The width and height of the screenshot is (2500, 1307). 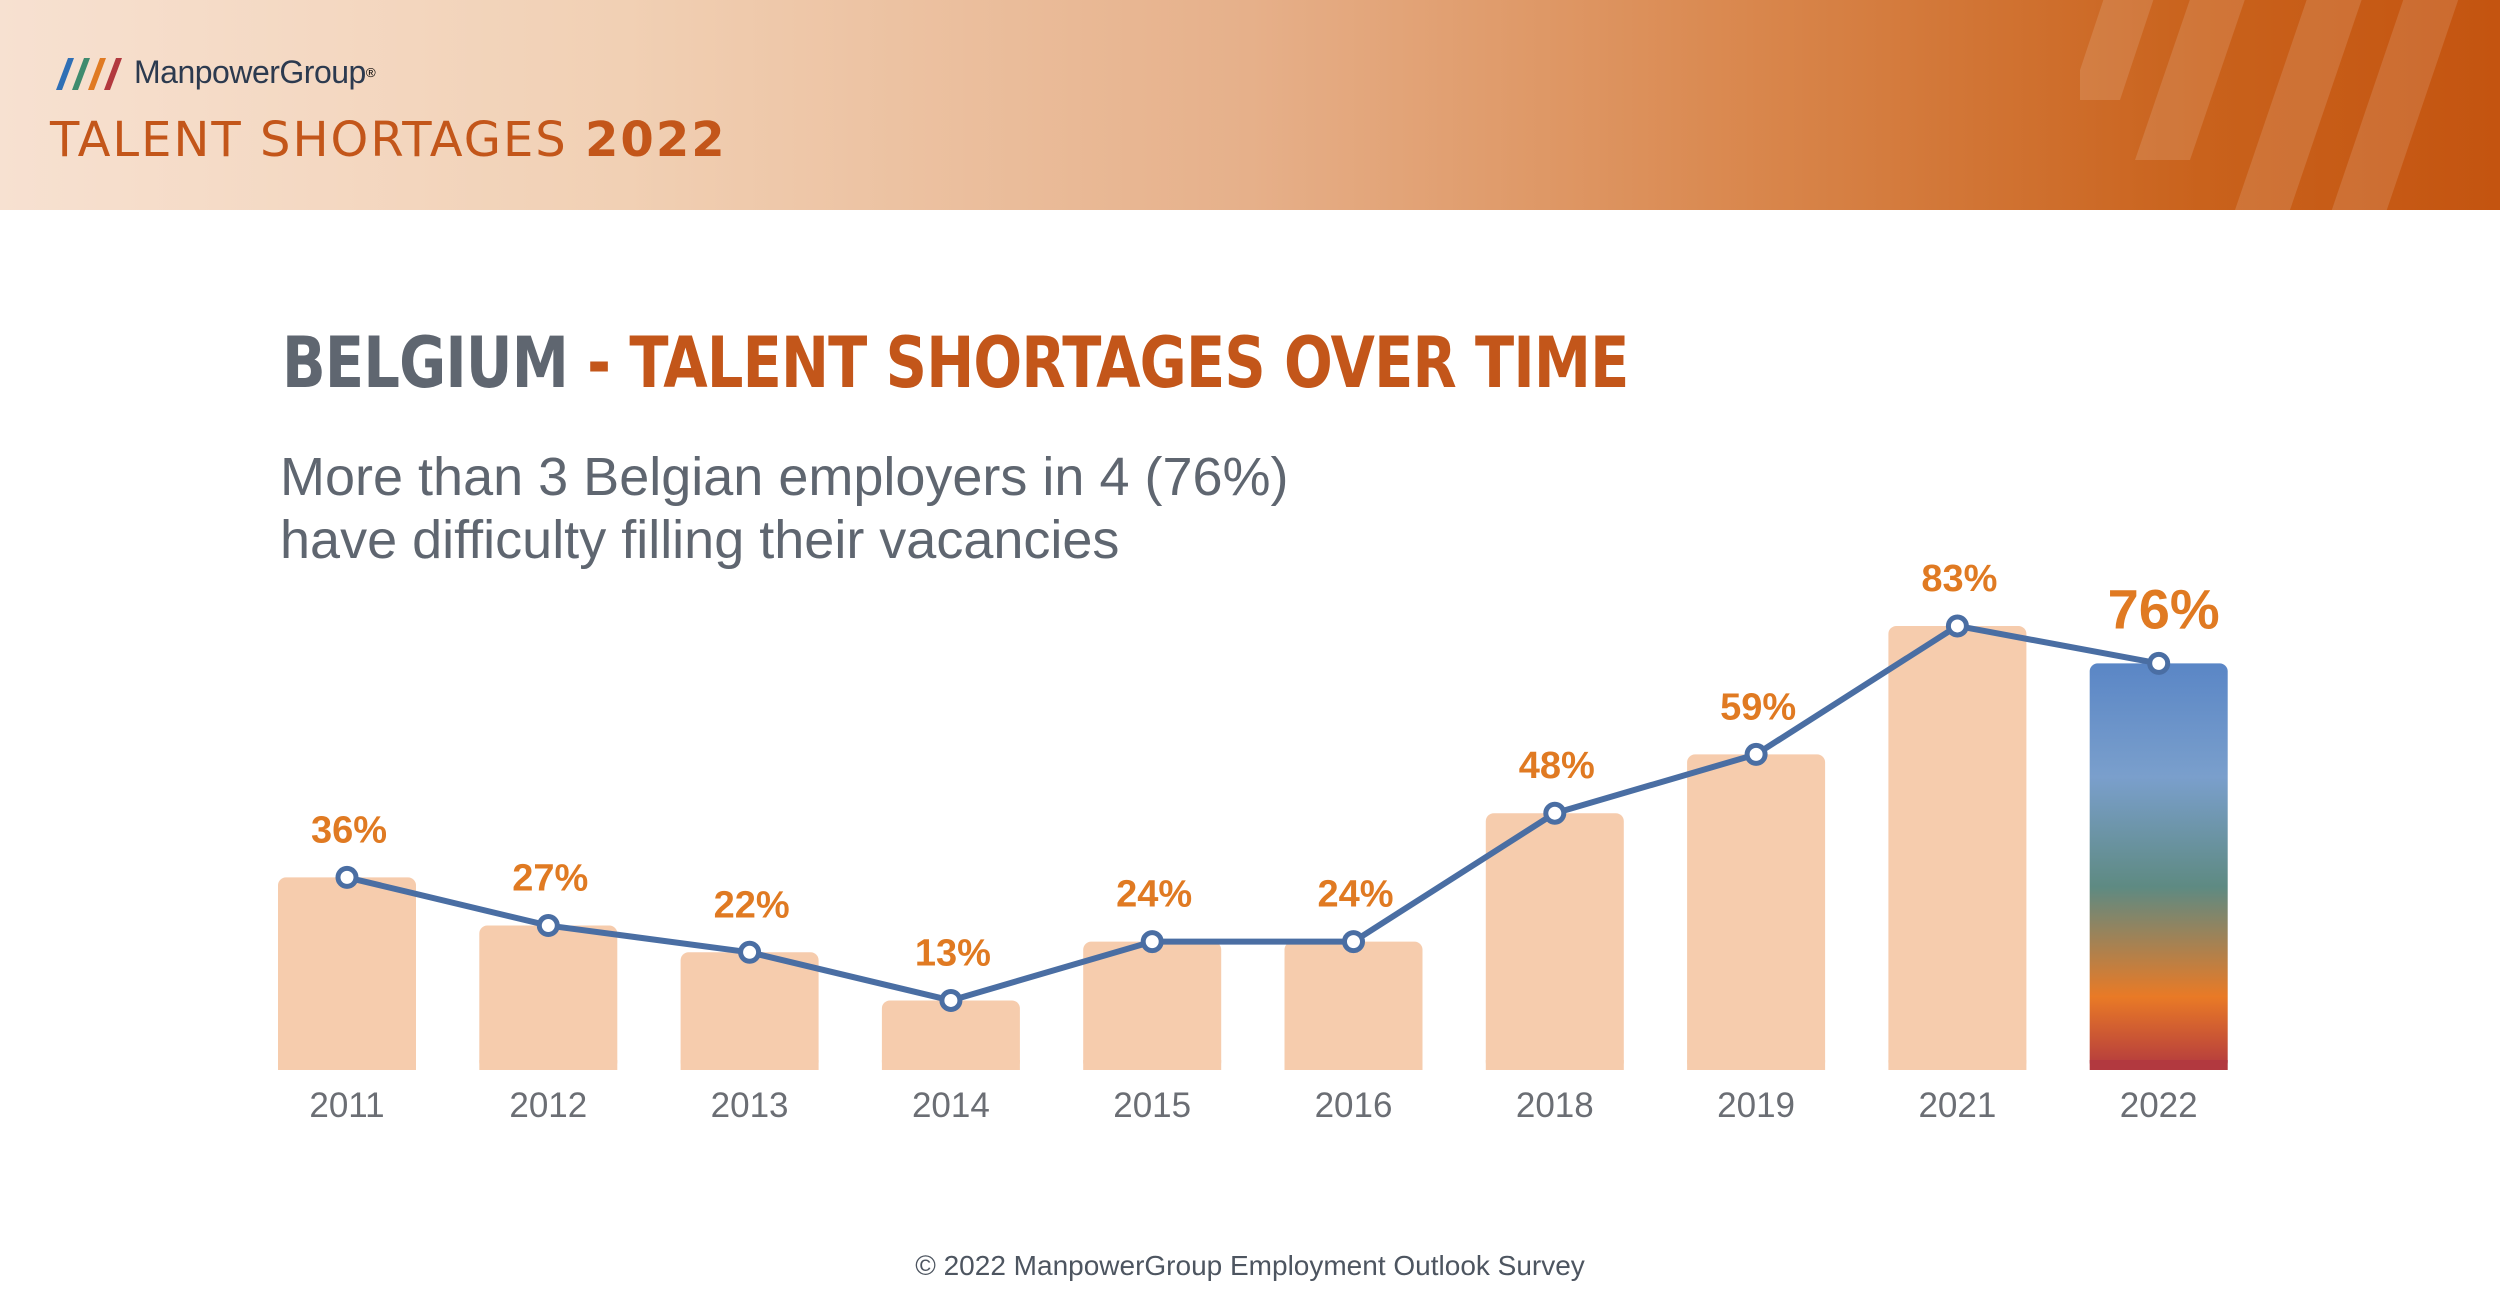 What do you see at coordinates (1554, 941) in the screenshot?
I see `bar-2018` at bounding box center [1554, 941].